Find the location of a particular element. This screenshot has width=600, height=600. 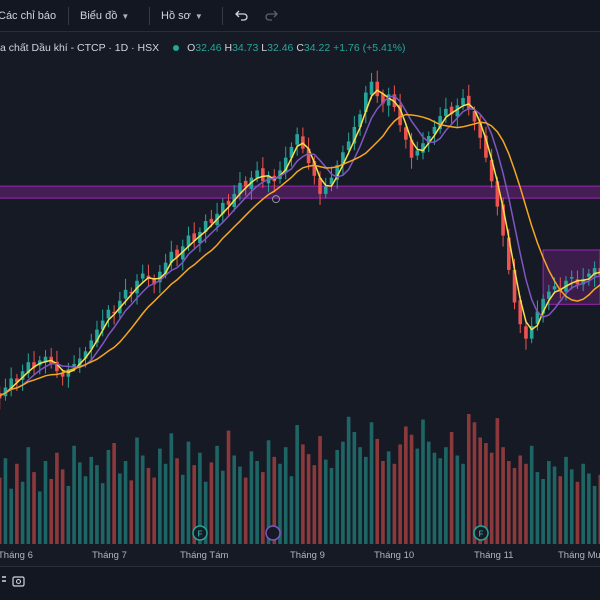

toolbar-divider is located at coordinates (68, 16).